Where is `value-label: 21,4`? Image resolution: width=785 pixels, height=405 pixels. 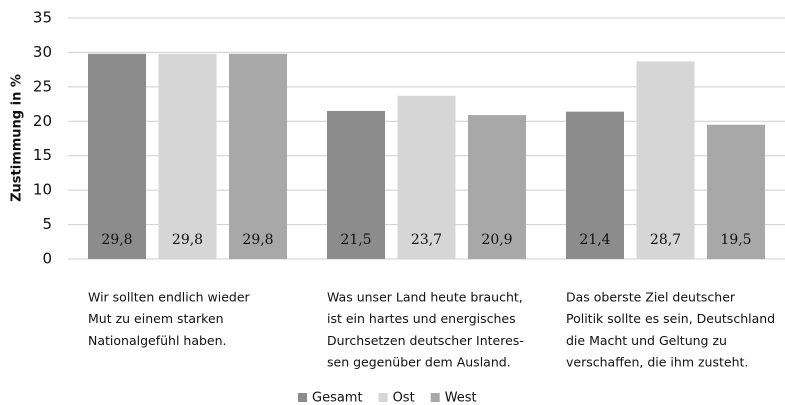
value-label: 21,4 is located at coordinates (594, 240).